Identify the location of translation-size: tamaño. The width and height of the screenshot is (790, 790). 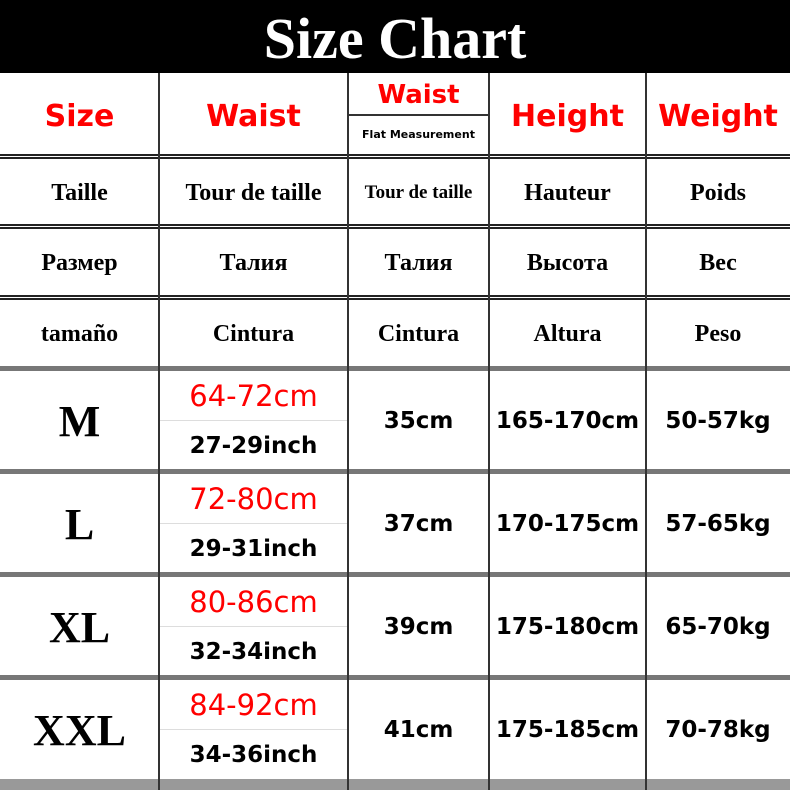
(79, 333).